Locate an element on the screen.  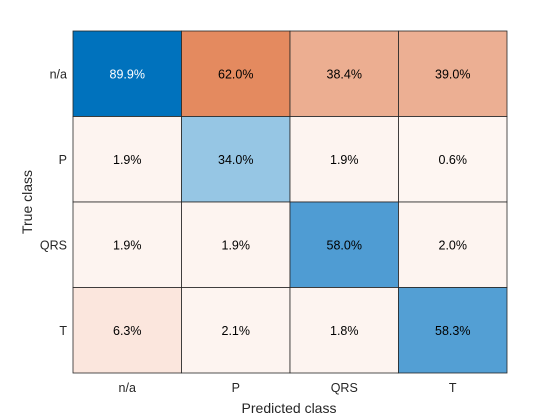
cell-value-label: 58.3% is located at coordinates (452, 331).